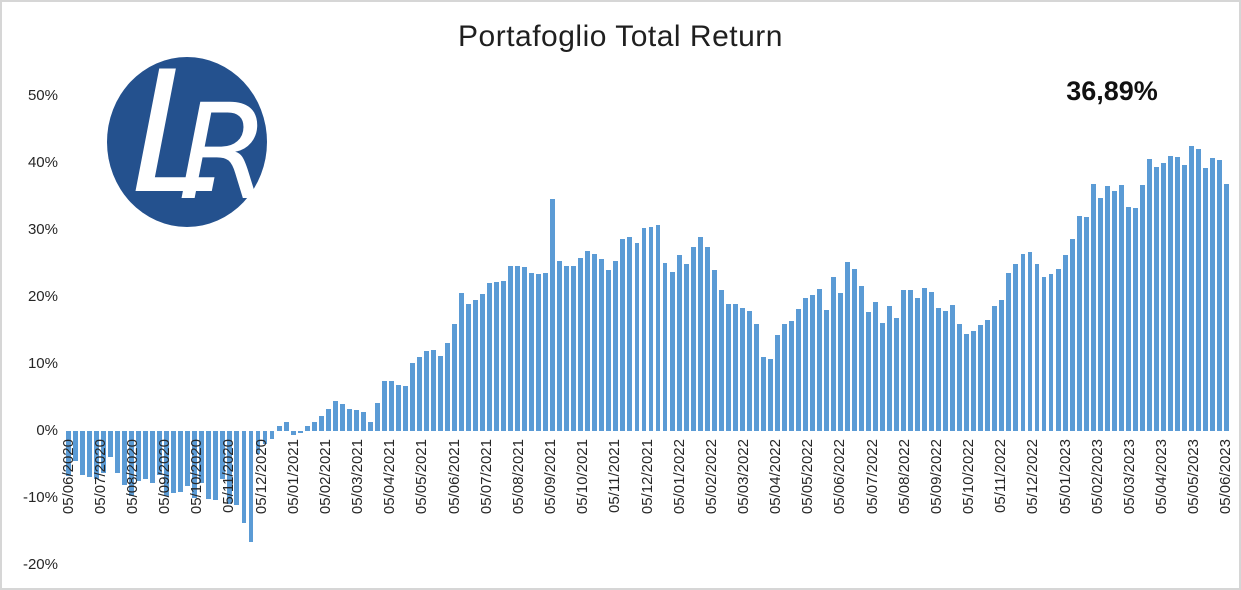 The height and width of the screenshot is (590, 1241). I want to click on x-tick-label: 05/08/2020, so click(132, 477).